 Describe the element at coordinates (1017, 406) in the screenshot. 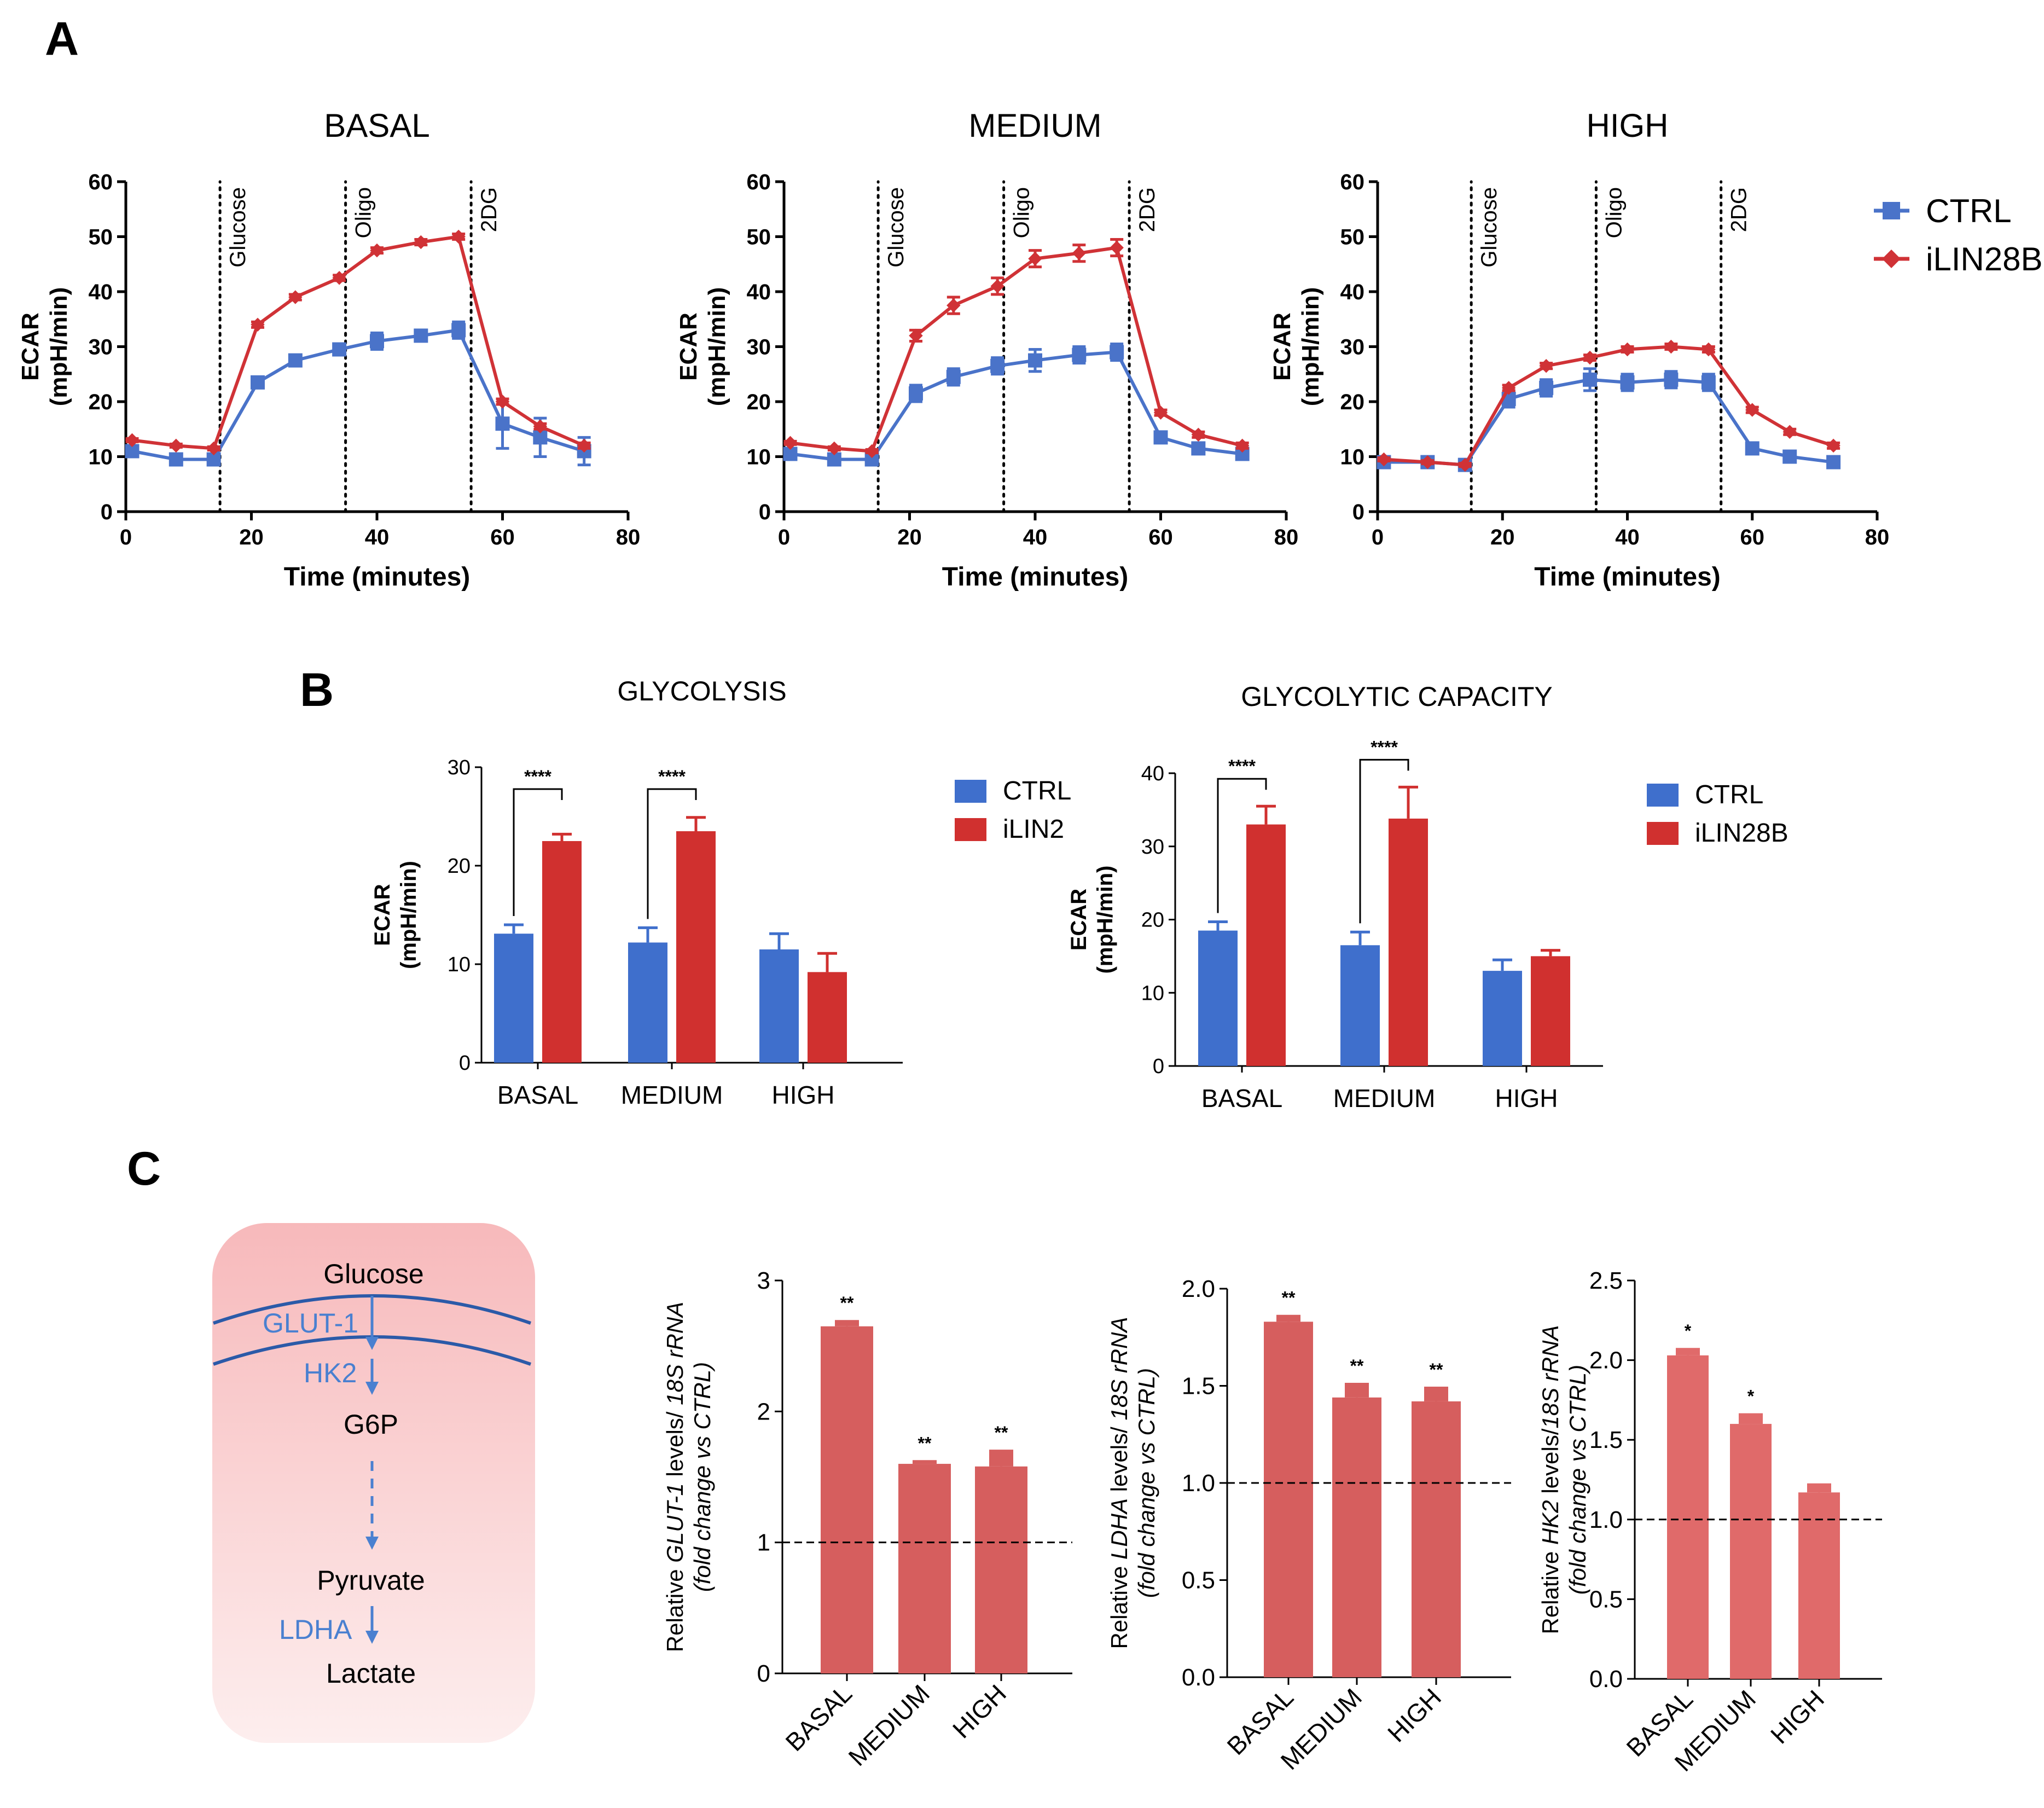

I see `series-line-ctrl` at that location.